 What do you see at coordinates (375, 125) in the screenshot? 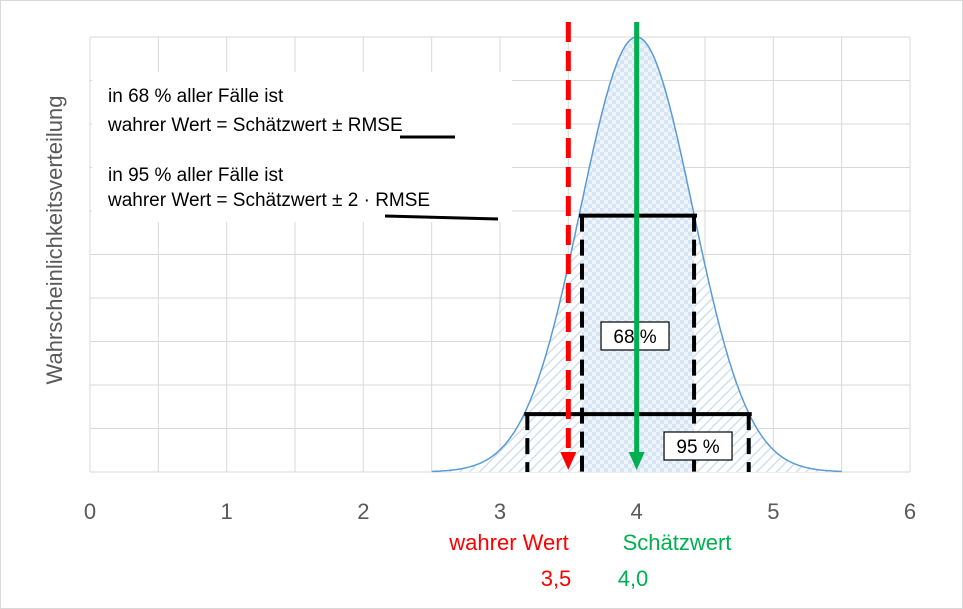
I see `annotation-rmse: RMSE` at bounding box center [375, 125].